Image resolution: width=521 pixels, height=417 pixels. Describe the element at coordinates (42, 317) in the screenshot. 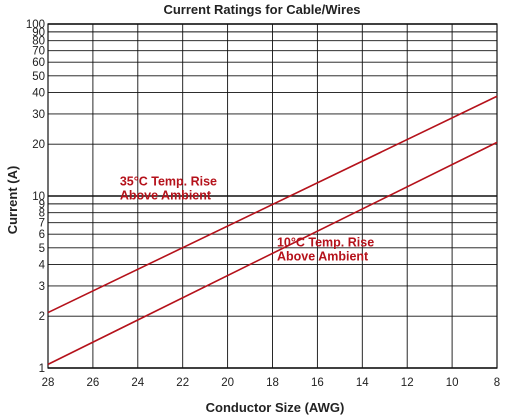

I see `y-tick-label: 2` at that location.